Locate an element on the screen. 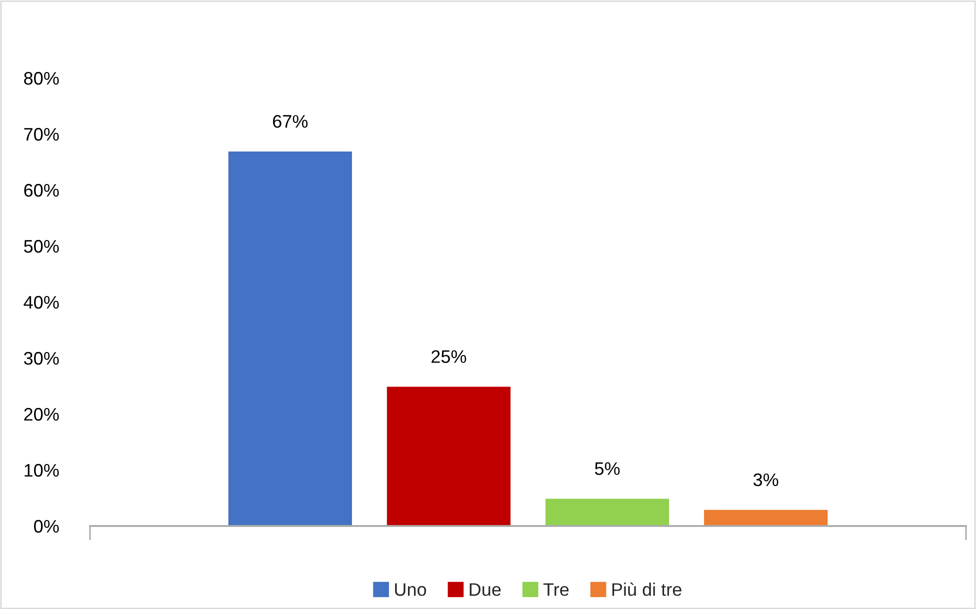  y-tick-label: 10% is located at coordinates (41, 470).